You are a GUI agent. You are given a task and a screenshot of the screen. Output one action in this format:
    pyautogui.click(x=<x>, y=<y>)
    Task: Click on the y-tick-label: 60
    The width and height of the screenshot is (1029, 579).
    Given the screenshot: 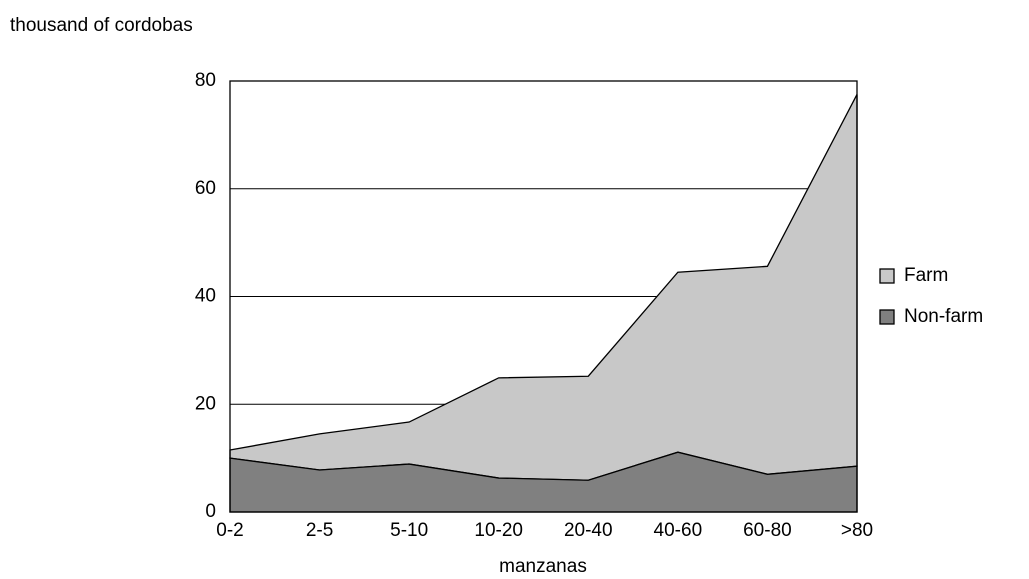 What is the action you would take?
    pyautogui.click(x=205, y=188)
    